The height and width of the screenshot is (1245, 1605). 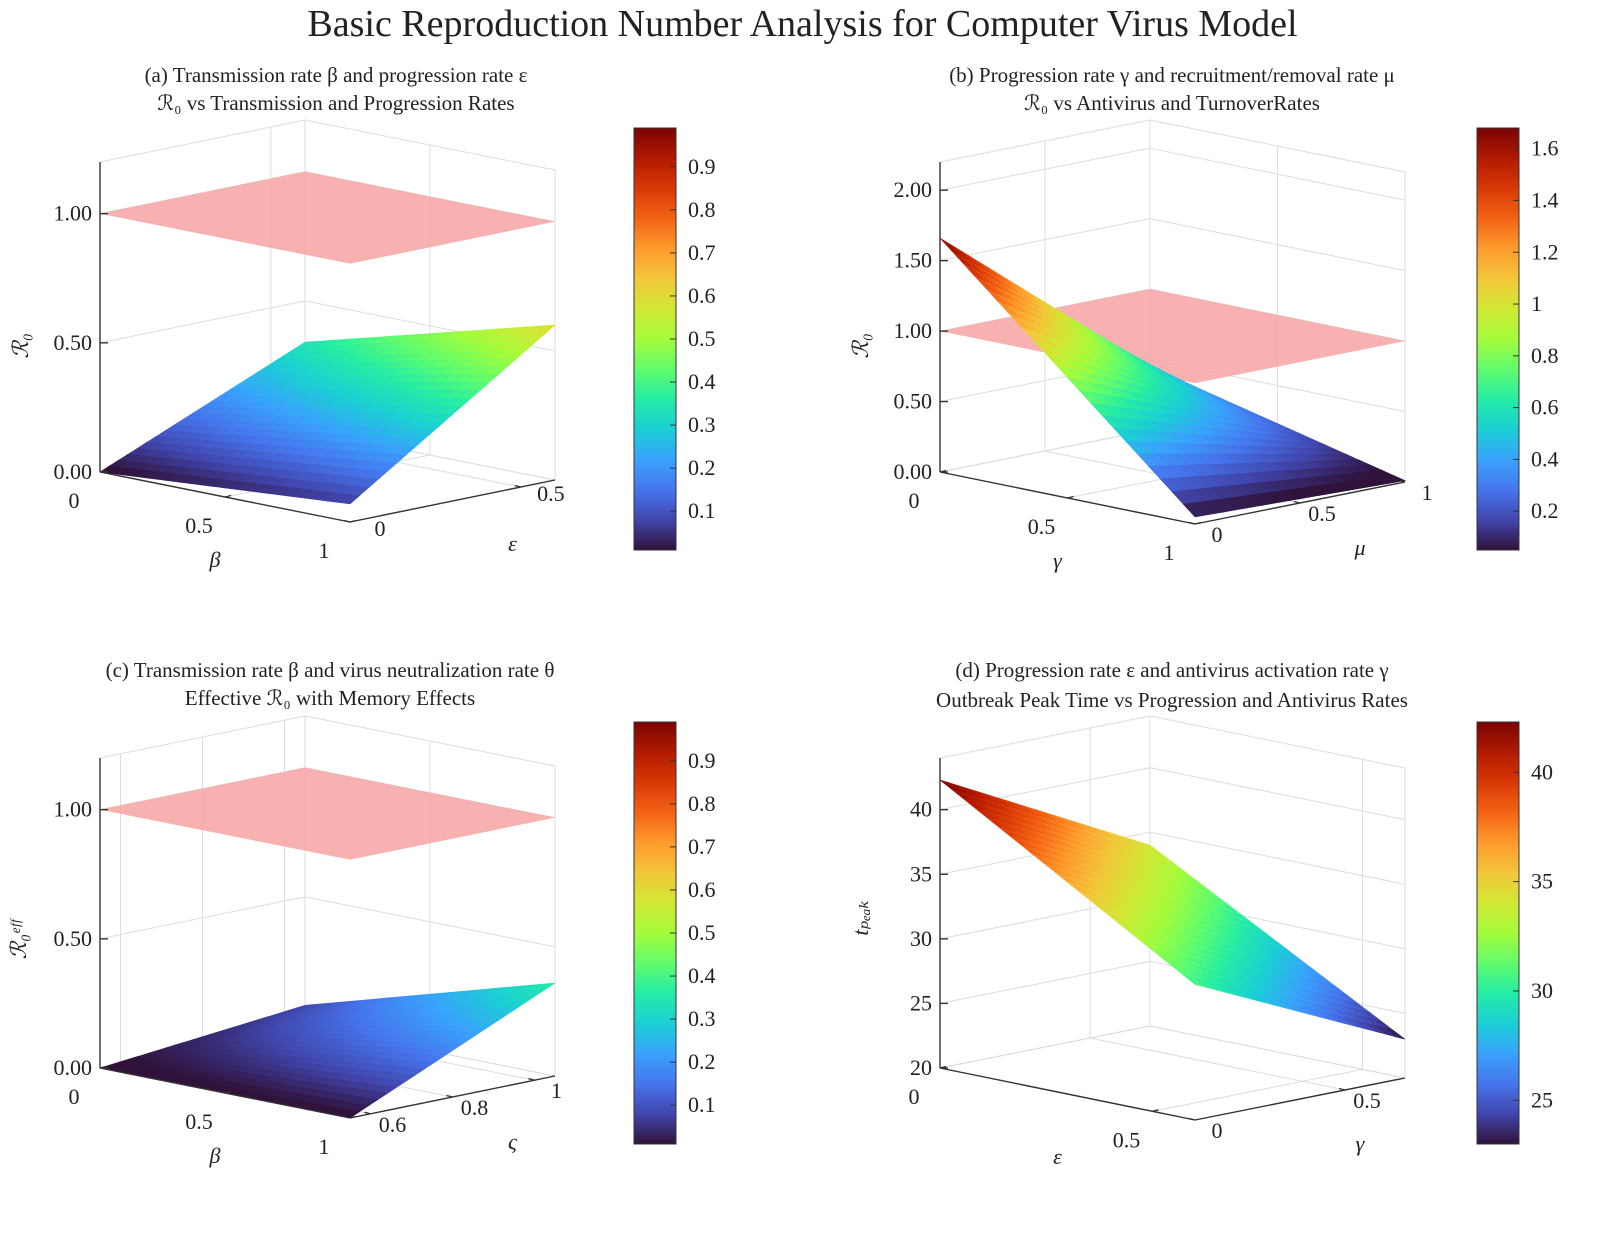 What do you see at coordinates (1359, 547) in the screenshot?
I see `y-axis-label: μ` at bounding box center [1359, 547].